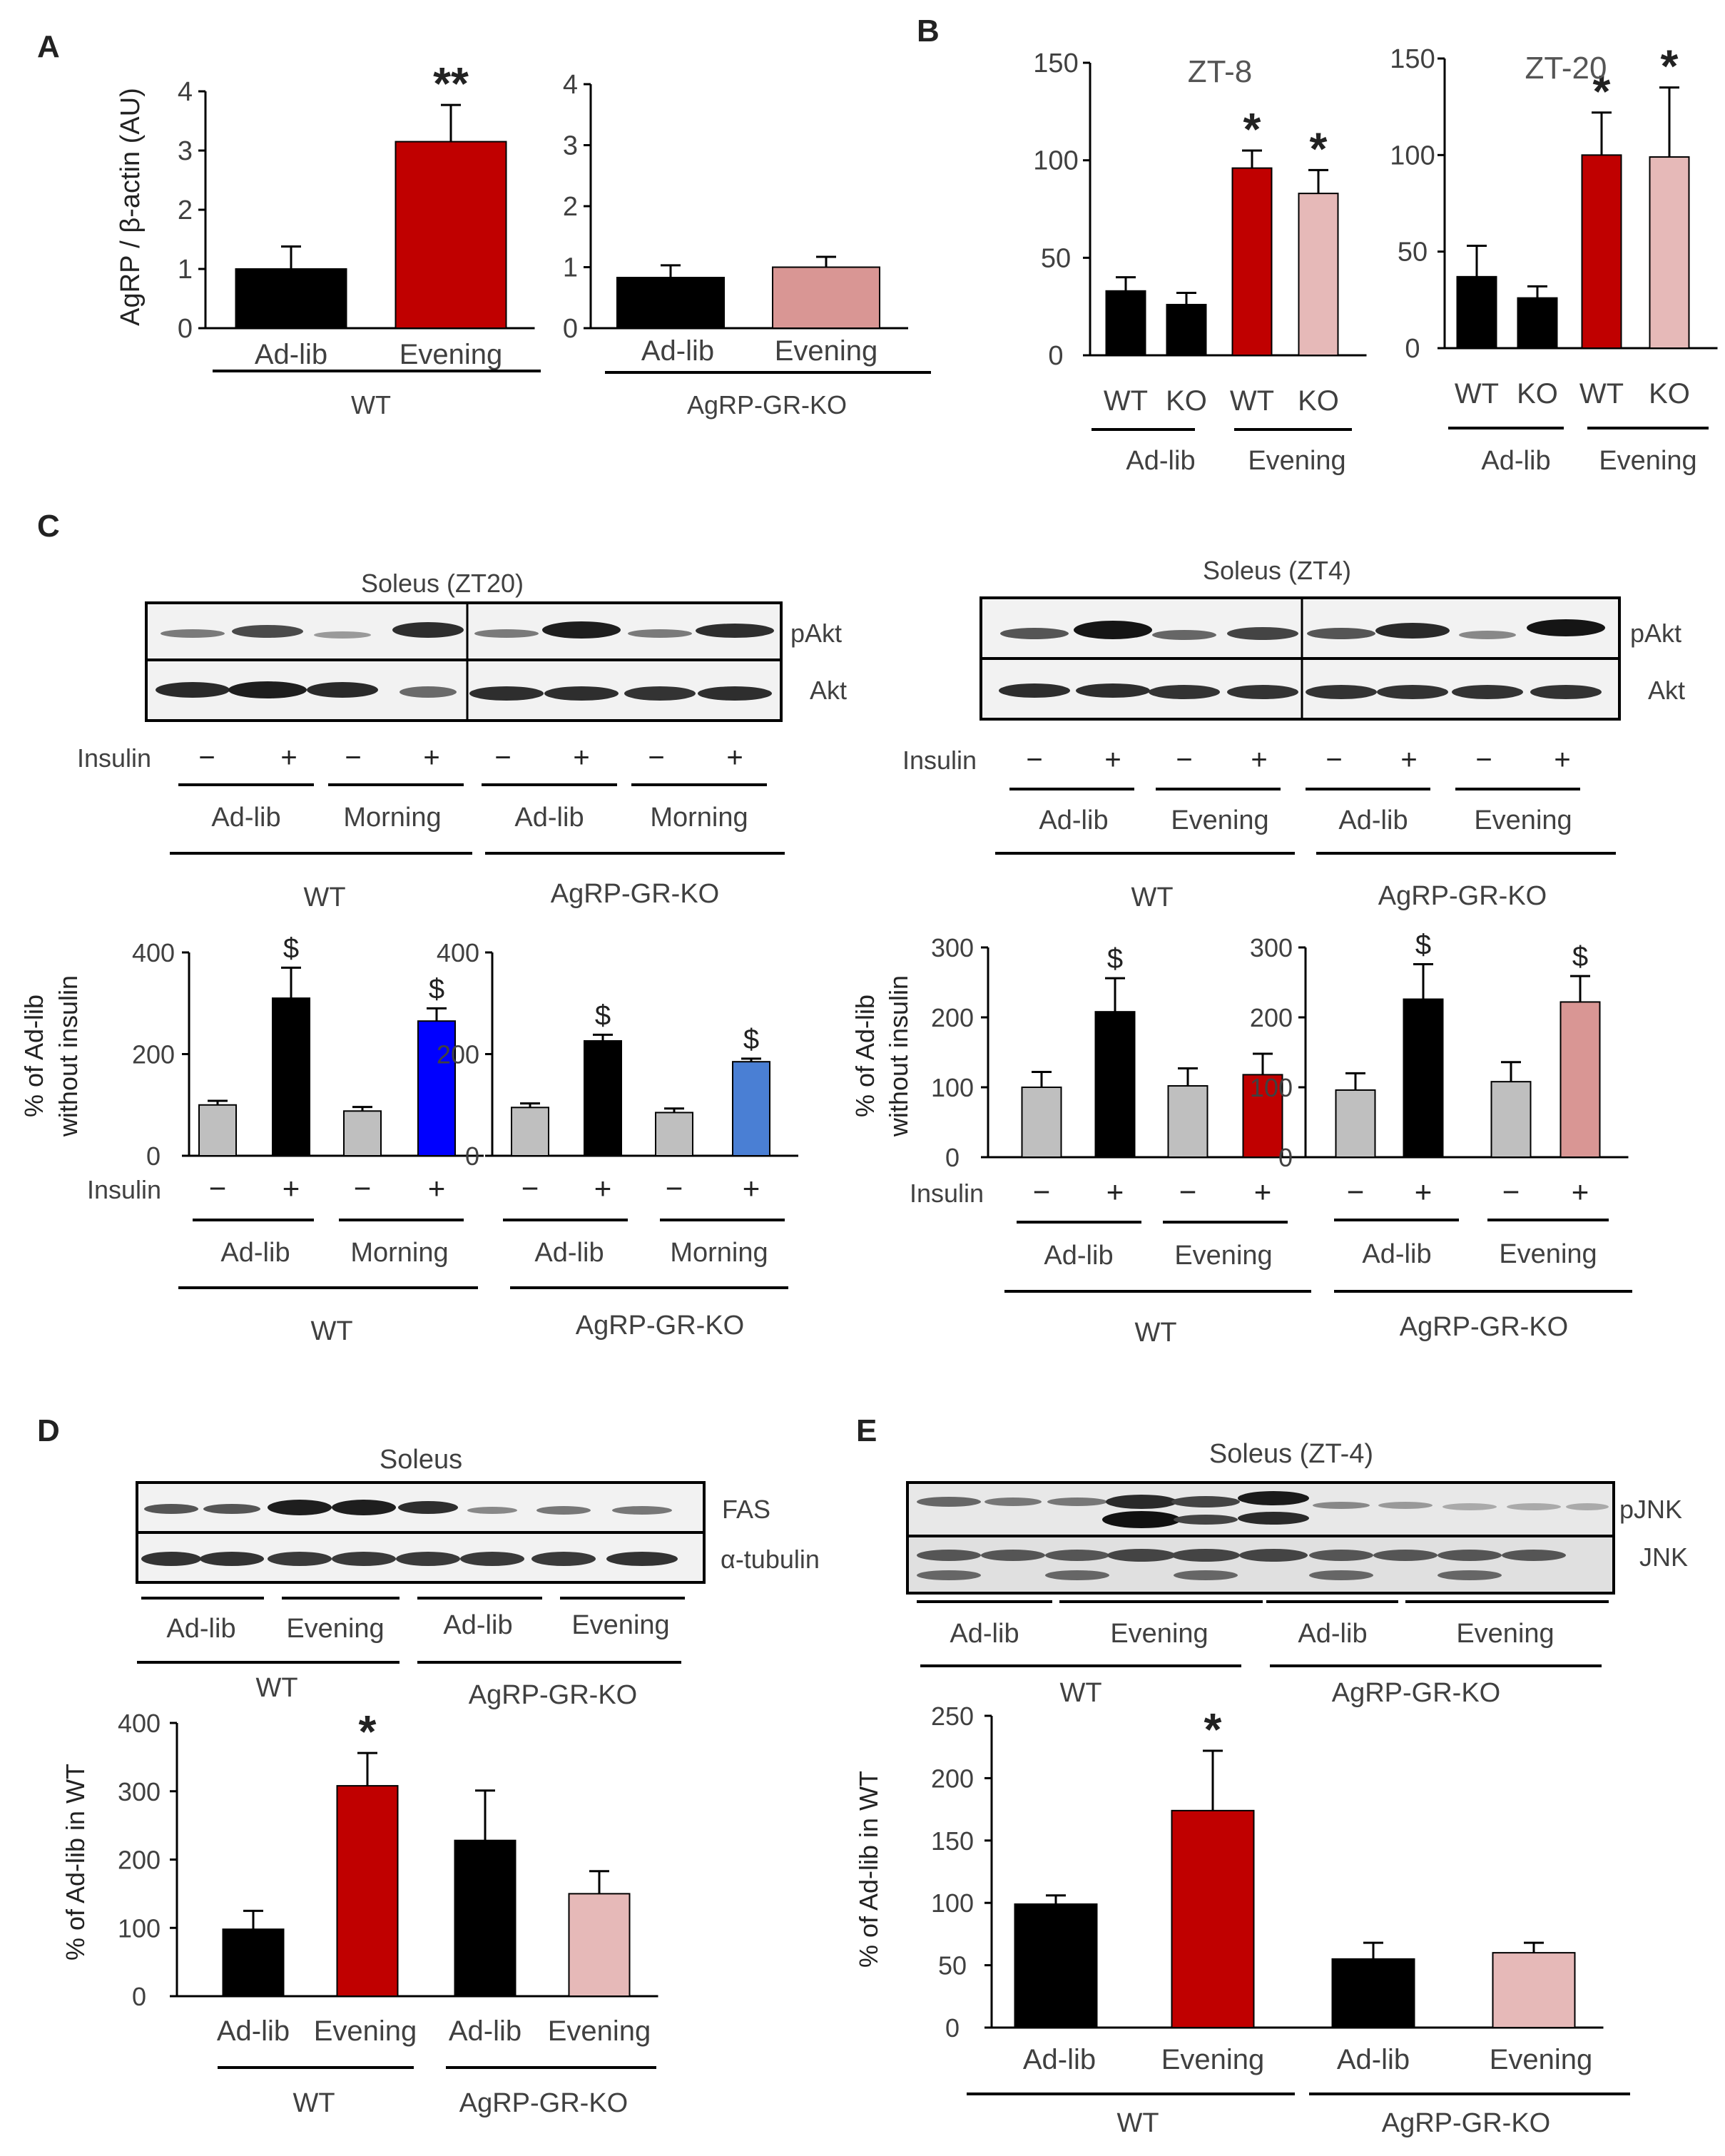 The height and width of the screenshot is (2156, 1725). What do you see at coordinates (553, 1695) in the screenshot?
I see `blot-d-genotype: AgRP-GR-KO` at bounding box center [553, 1695].